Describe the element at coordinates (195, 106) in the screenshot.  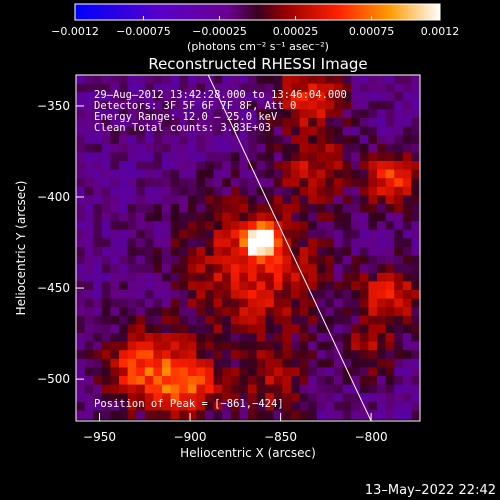
I see `annotation-detectors: Detectors: 3F 5F 6F 7F 8F, Att 0` at that location.